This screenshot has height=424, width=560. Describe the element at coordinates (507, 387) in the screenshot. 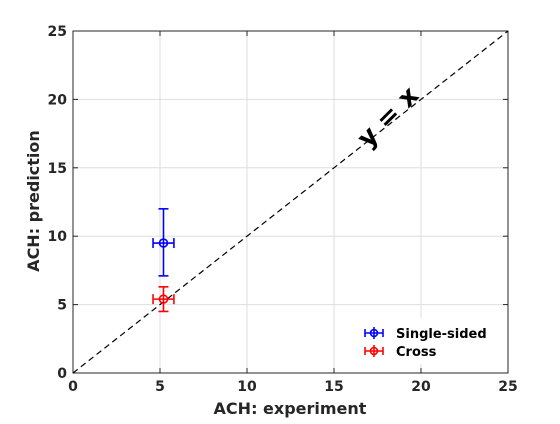

I see `x-tick-label: 25` at that location.